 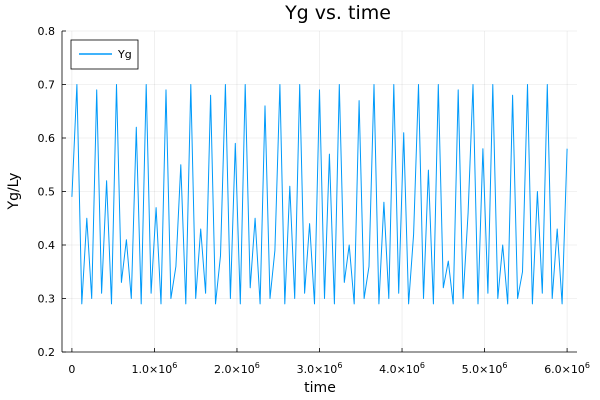 What do you see at coordinates (47, 352) in the screenshot?
I see `y-tick-label: 0.2` at bounding box center [47, 352].